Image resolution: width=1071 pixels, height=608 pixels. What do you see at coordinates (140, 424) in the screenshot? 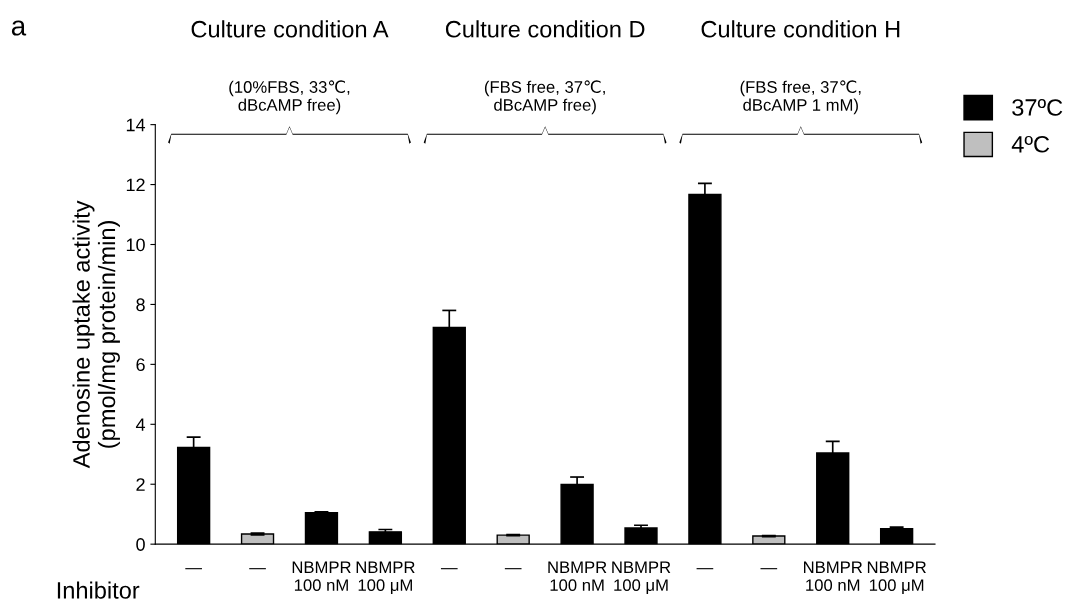
I see `y-tick-label: 4` at bounding box center [140, 424].